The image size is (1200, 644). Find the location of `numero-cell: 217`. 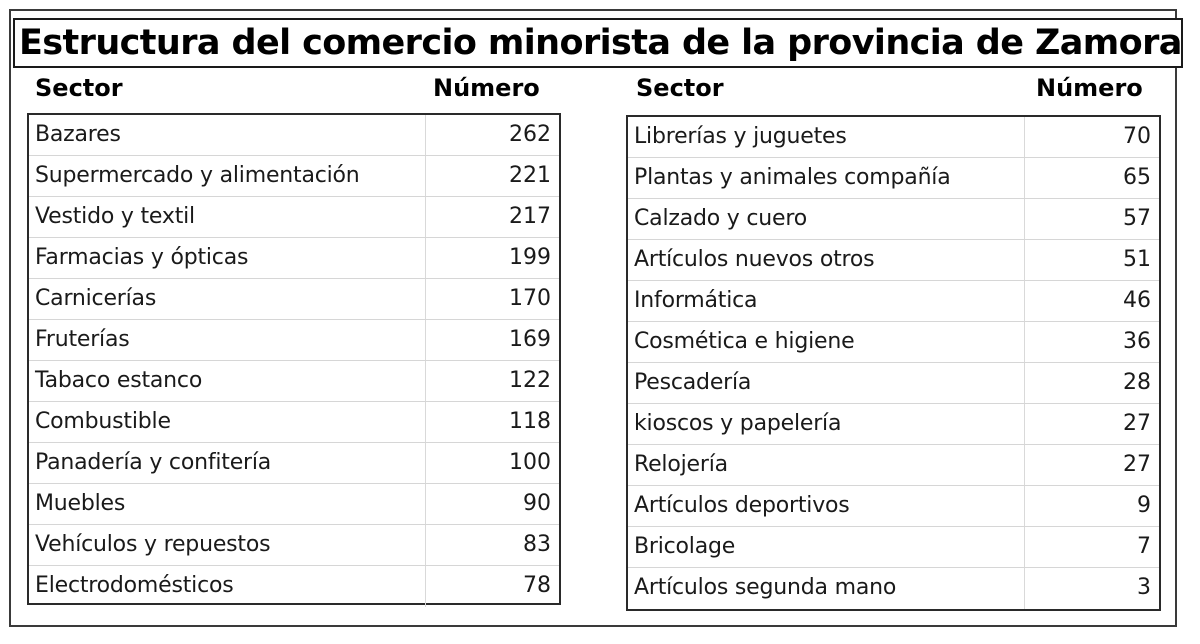

numero-cell: 217 is located at coordinates (530, 216).